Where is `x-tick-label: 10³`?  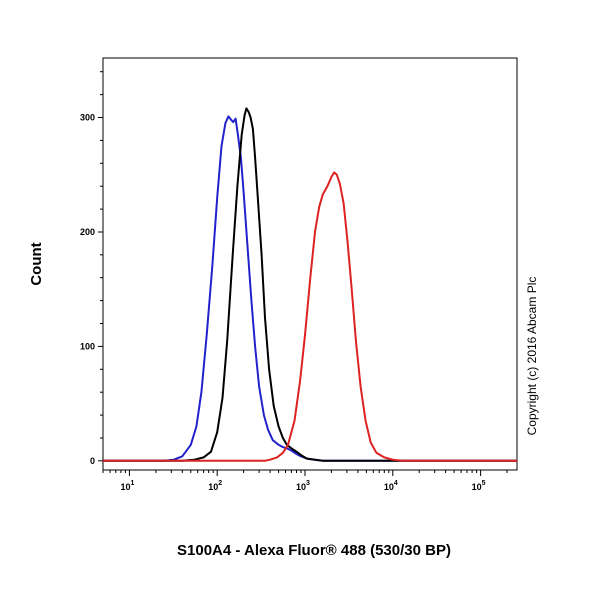
x-tick-label: 10³ is located at coordinates (303, 486).